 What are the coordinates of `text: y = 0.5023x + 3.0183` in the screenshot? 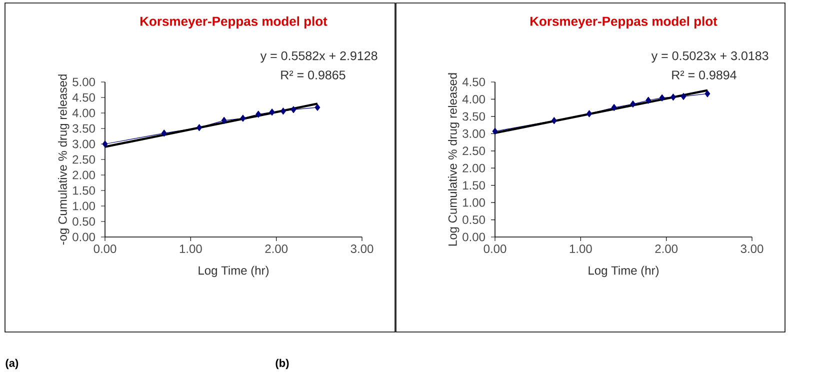 It's located at (709, 57).